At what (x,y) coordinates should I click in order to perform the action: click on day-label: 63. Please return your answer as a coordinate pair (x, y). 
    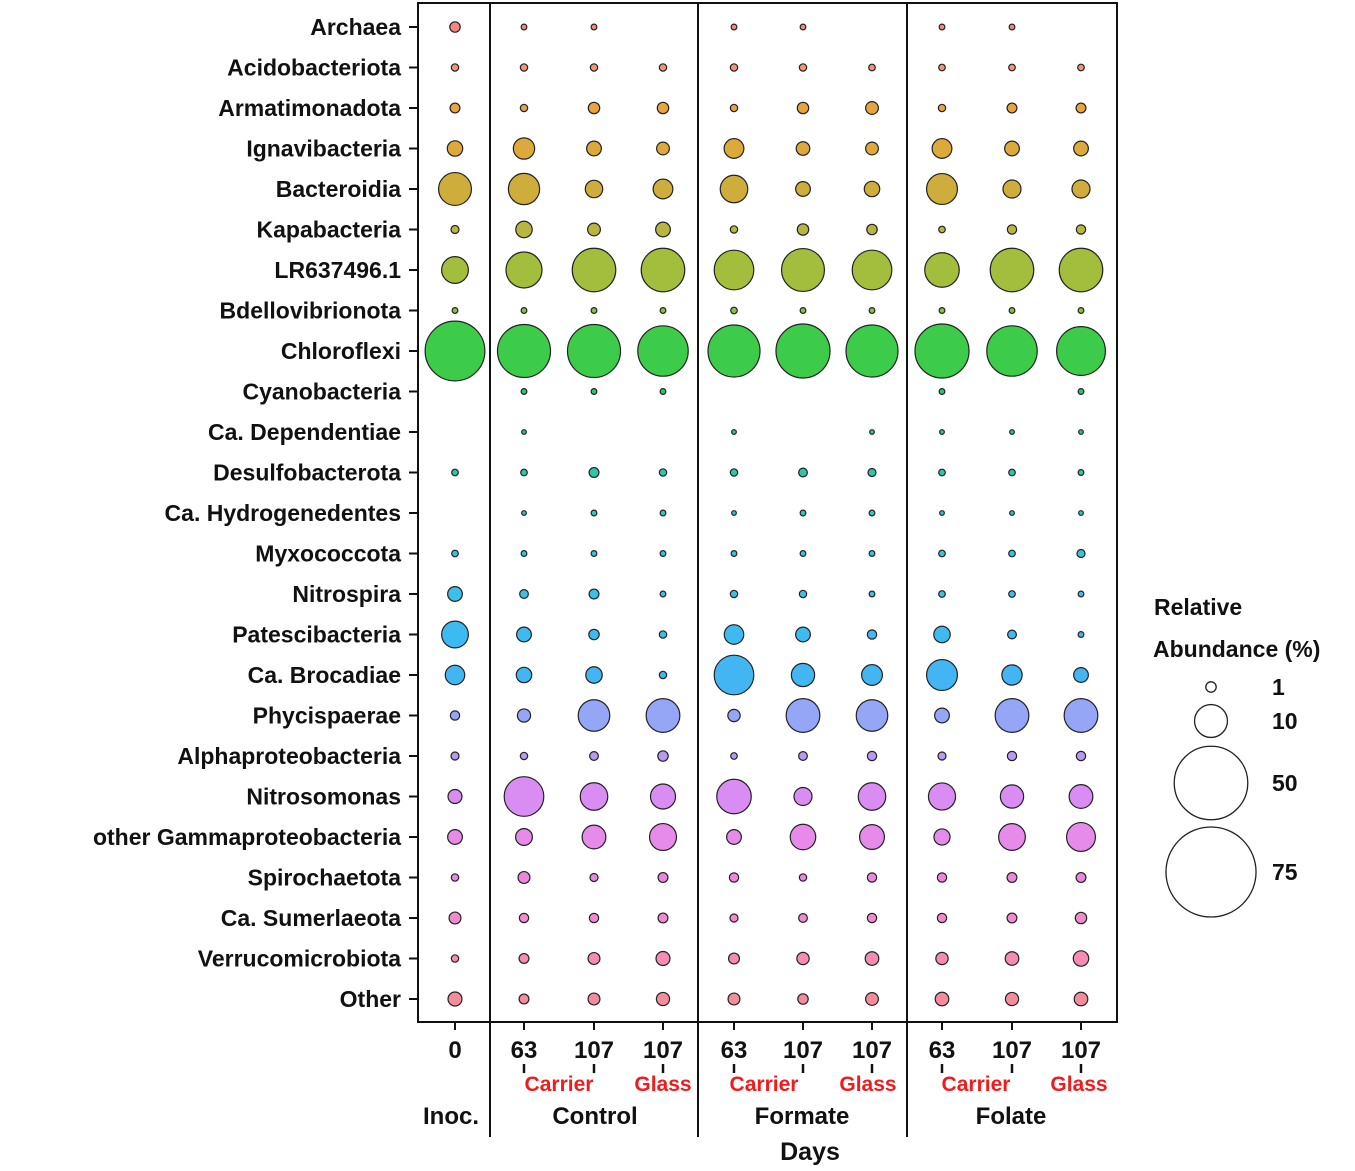
    Looking at the image, I should click on (734, 1050).